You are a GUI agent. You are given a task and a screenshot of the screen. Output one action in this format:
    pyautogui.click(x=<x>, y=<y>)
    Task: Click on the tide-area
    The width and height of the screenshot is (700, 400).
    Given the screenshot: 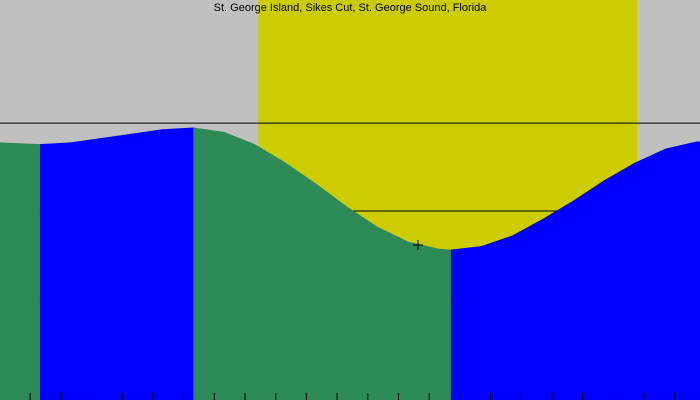 What is the action you would take?
    pyautogui.click(x=20, y=271)
    